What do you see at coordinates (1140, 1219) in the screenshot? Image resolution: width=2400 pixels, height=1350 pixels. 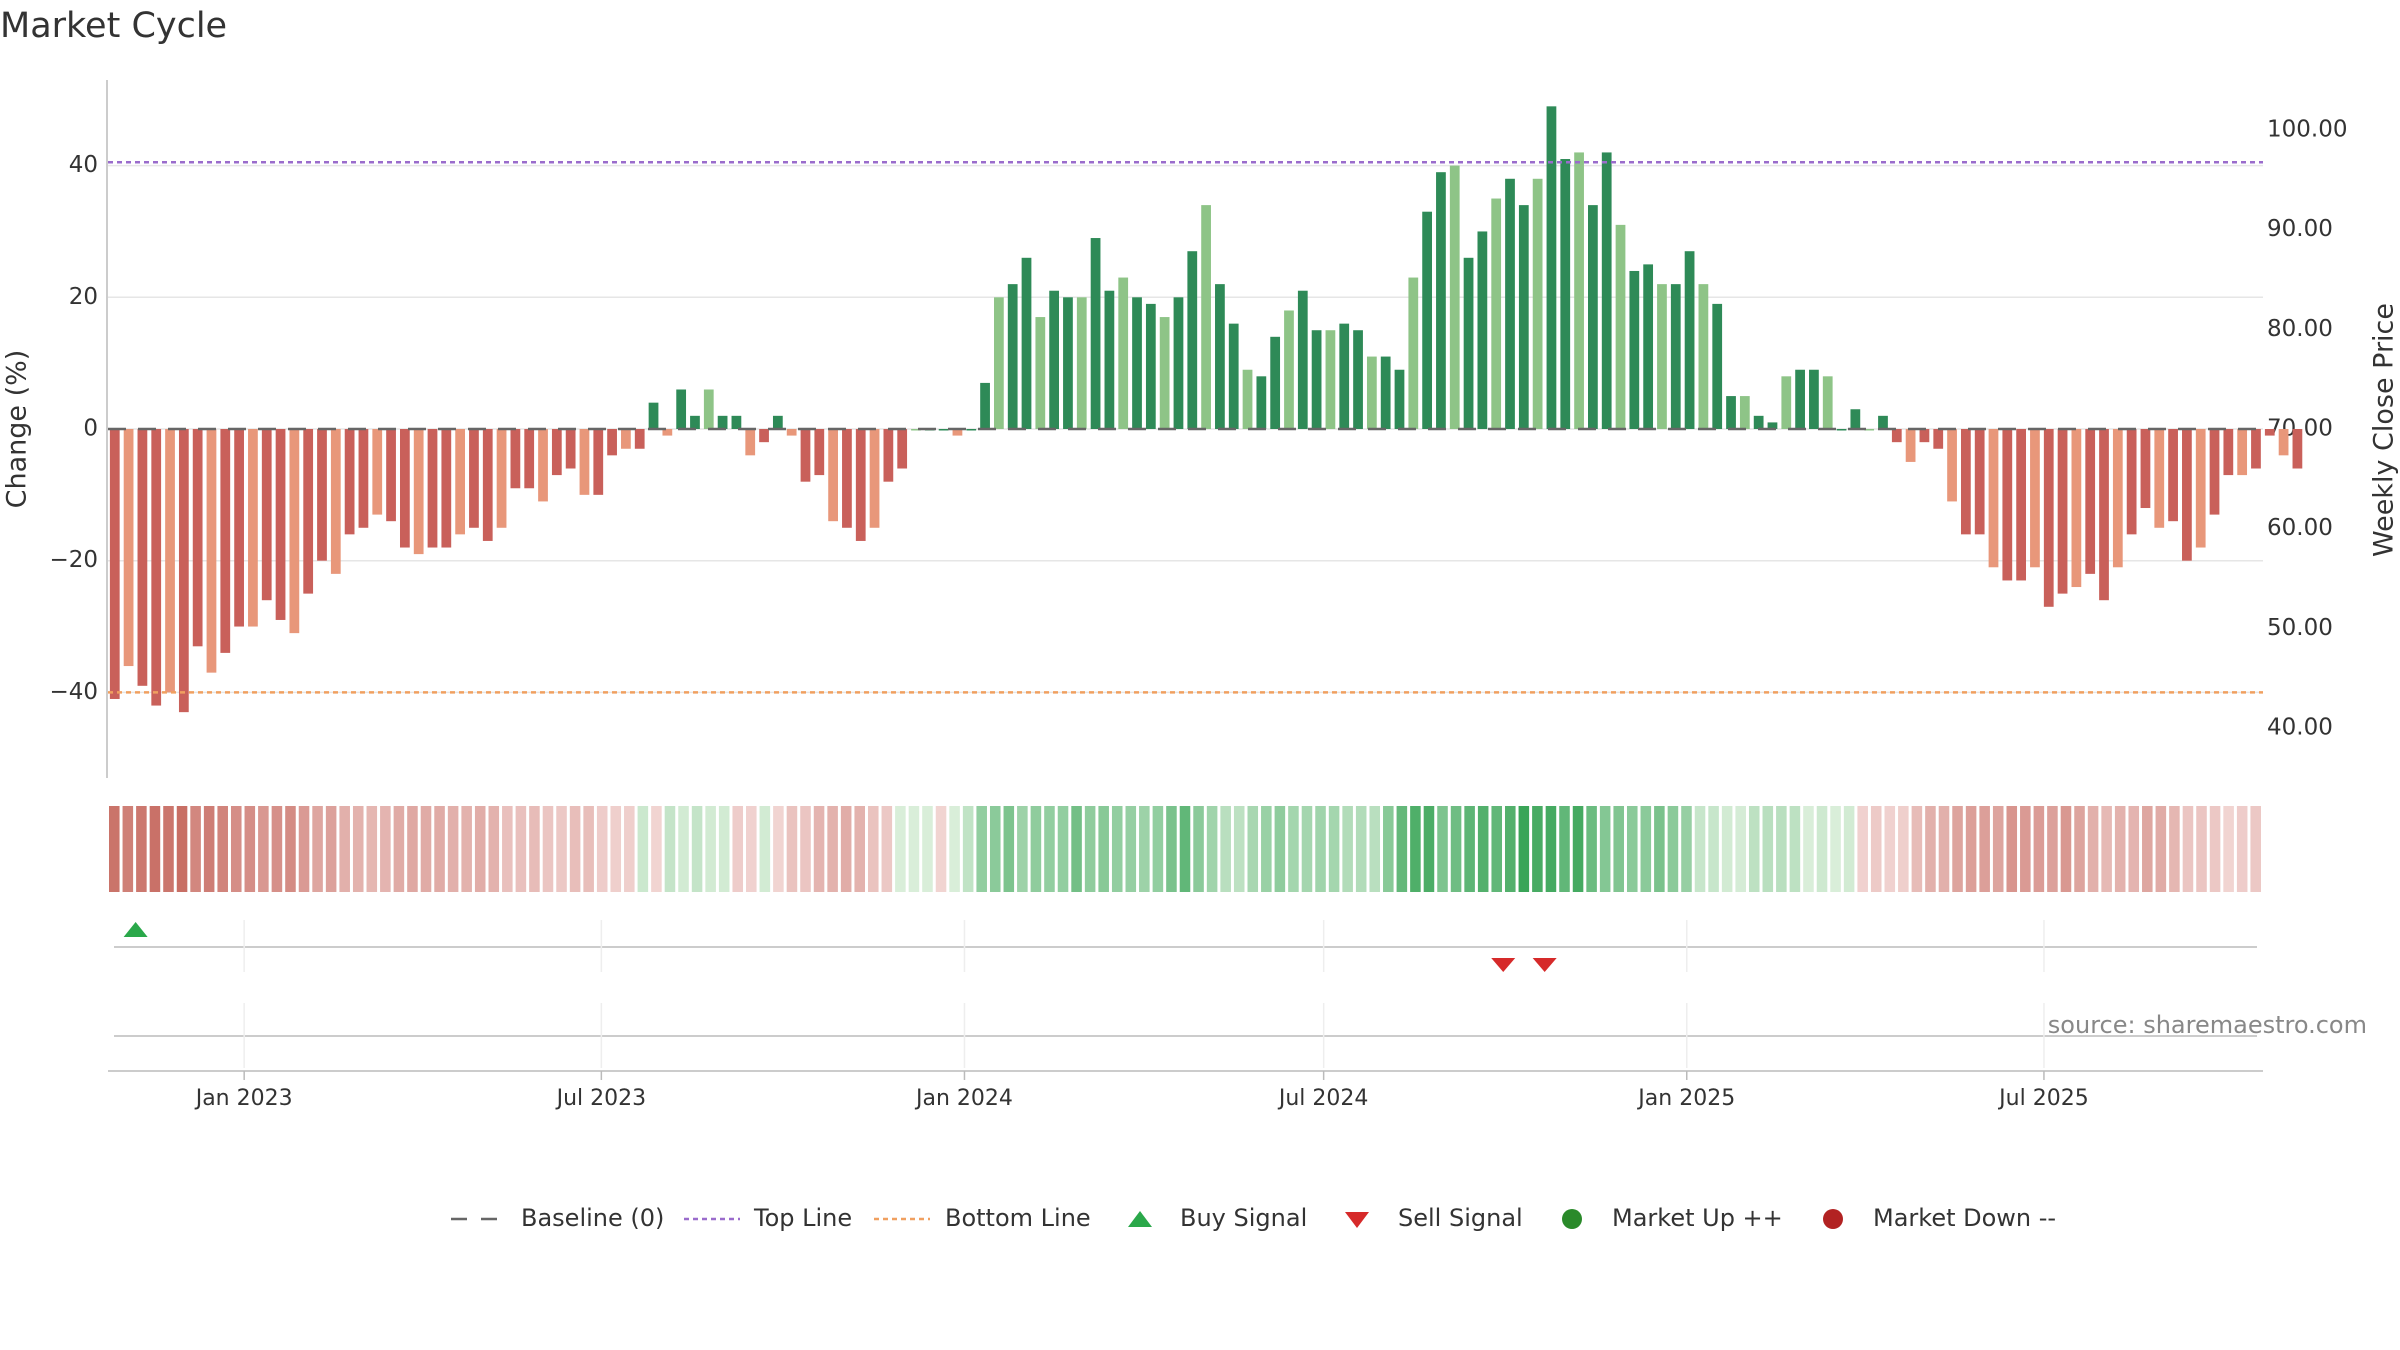 I see `legend-marker-buy-signal` at bounding box center [1140, 1219].